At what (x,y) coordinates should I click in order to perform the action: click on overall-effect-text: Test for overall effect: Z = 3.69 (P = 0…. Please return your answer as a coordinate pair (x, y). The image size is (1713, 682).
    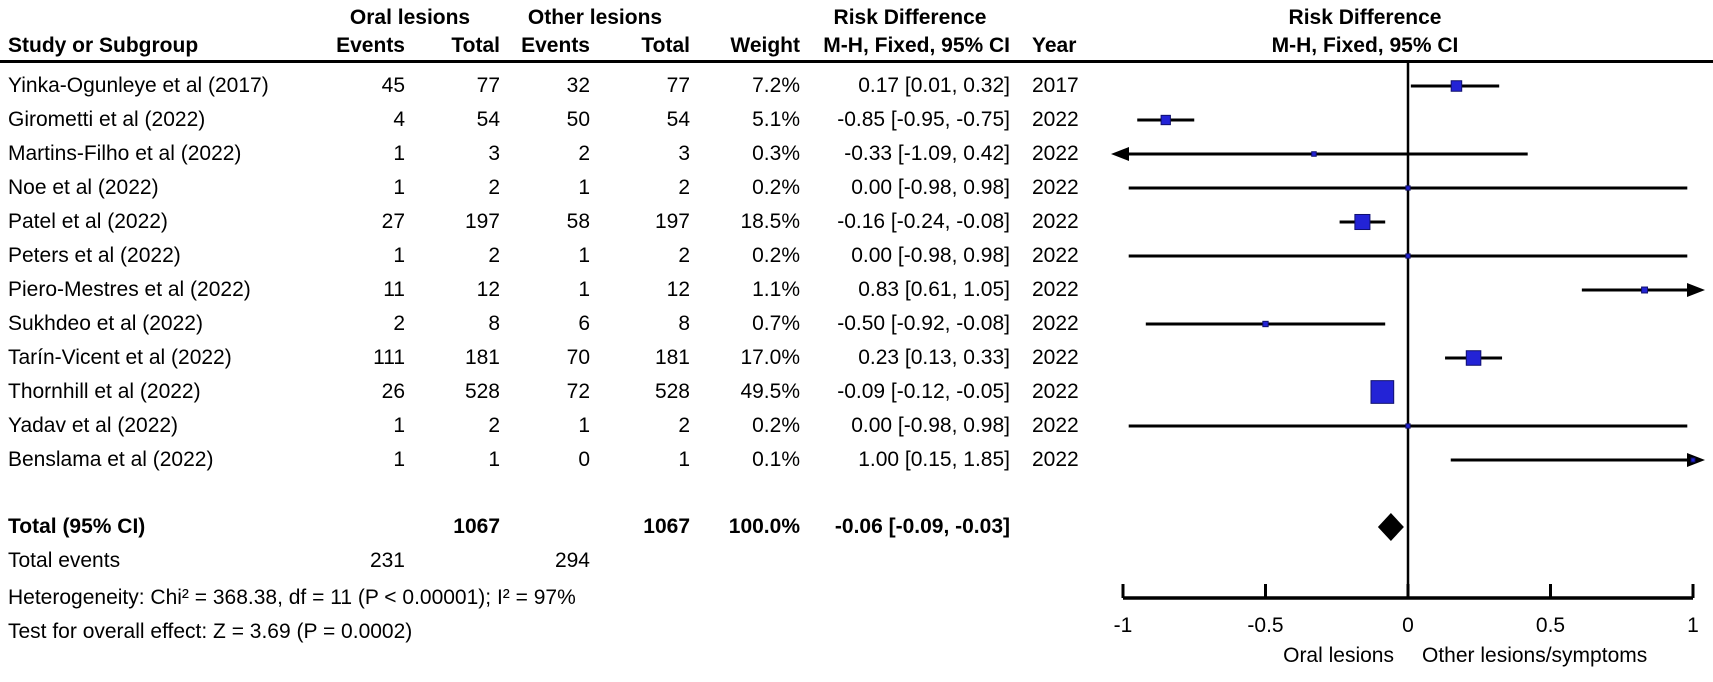
    Looking at the image, I should click on (210, 631).